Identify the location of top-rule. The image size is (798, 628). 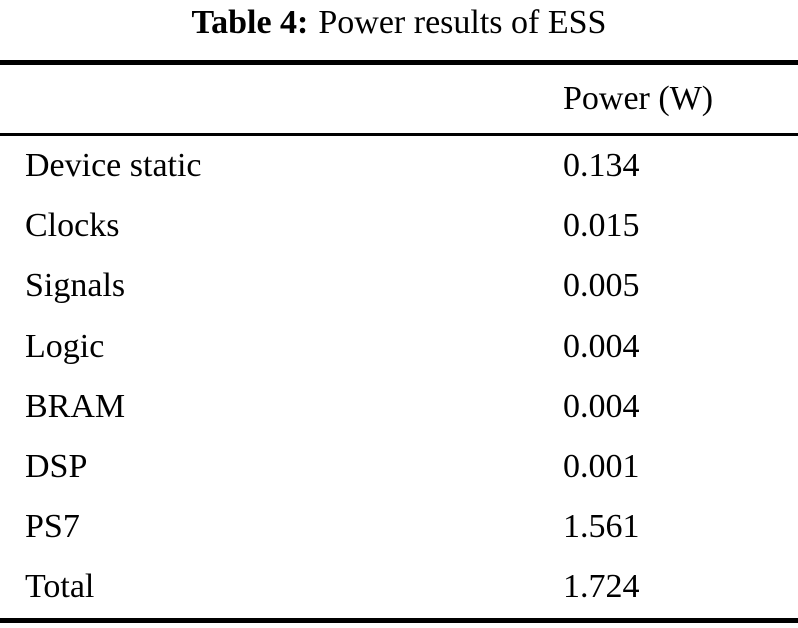
(399, 62).